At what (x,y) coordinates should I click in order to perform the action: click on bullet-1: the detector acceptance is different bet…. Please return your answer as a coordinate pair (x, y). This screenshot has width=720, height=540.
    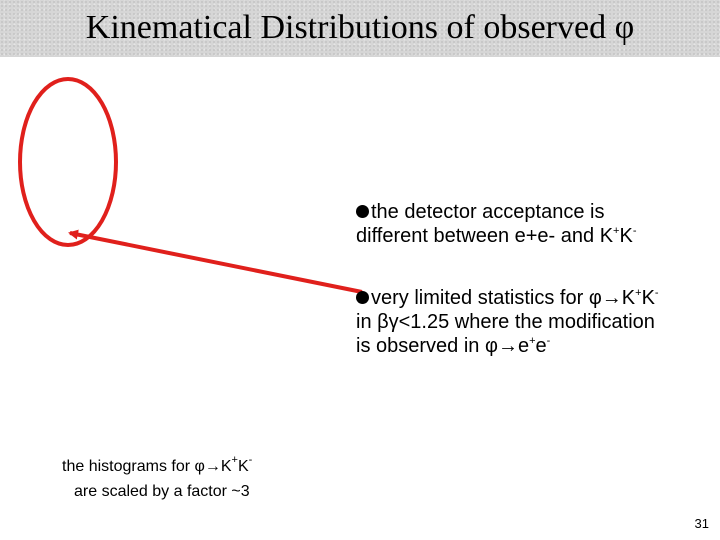
    Looking at the image, I should click on (536, 224).